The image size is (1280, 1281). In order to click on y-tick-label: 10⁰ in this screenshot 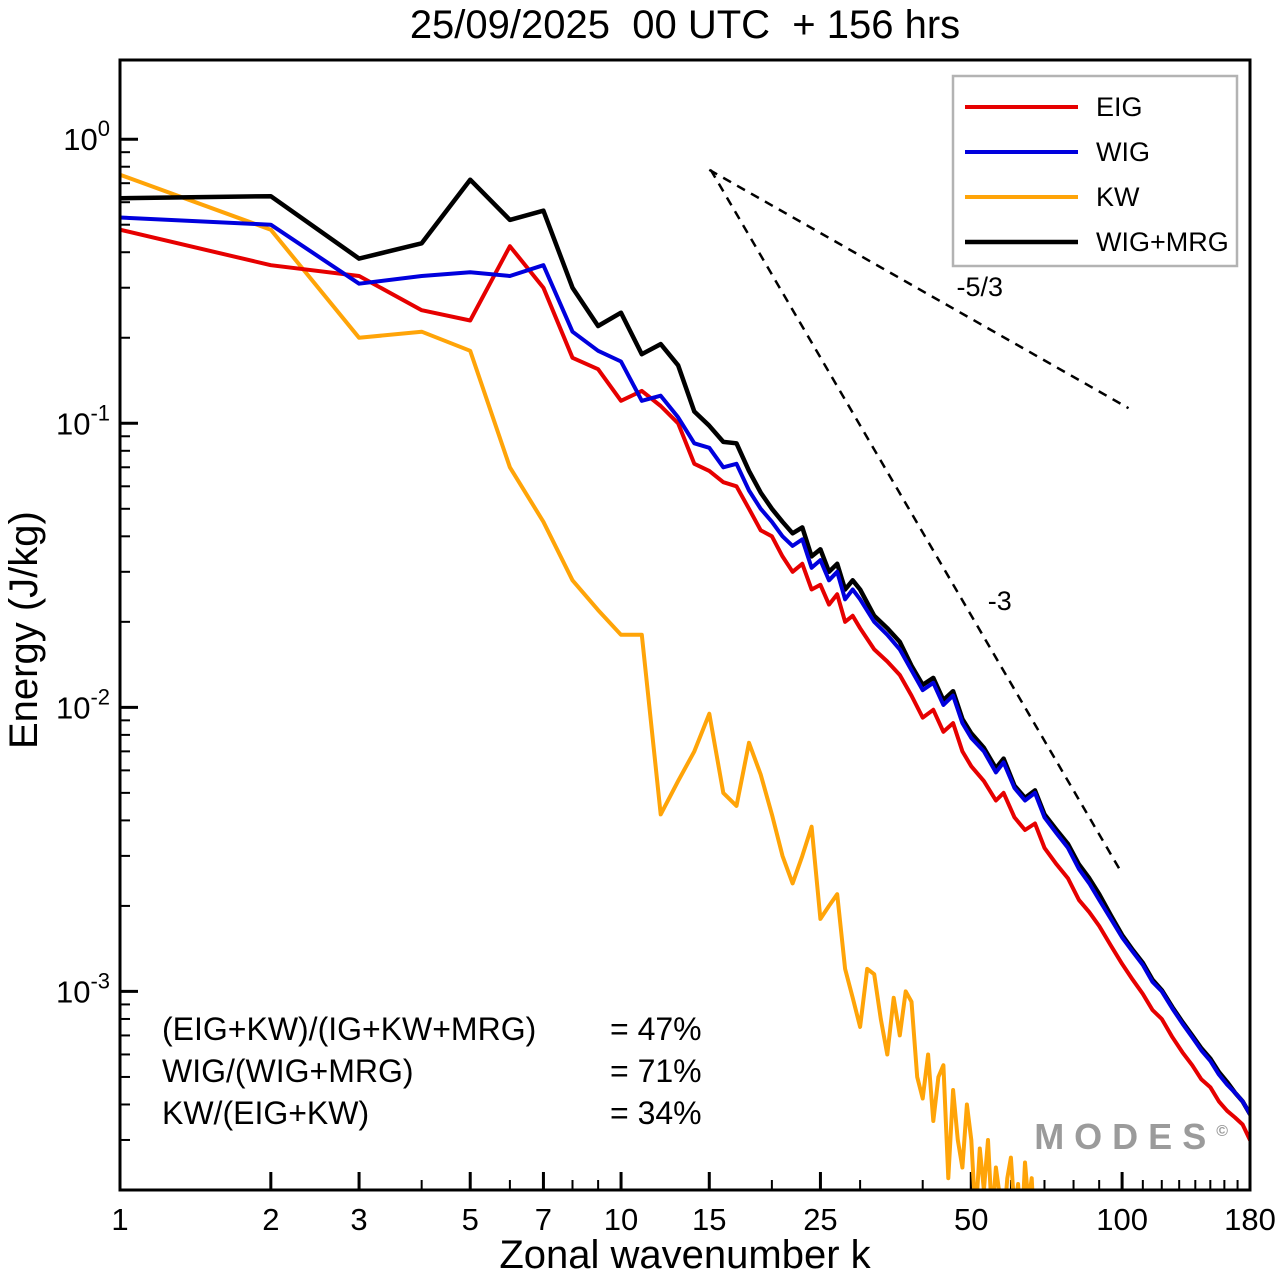, I will do `click(86, 136)`.